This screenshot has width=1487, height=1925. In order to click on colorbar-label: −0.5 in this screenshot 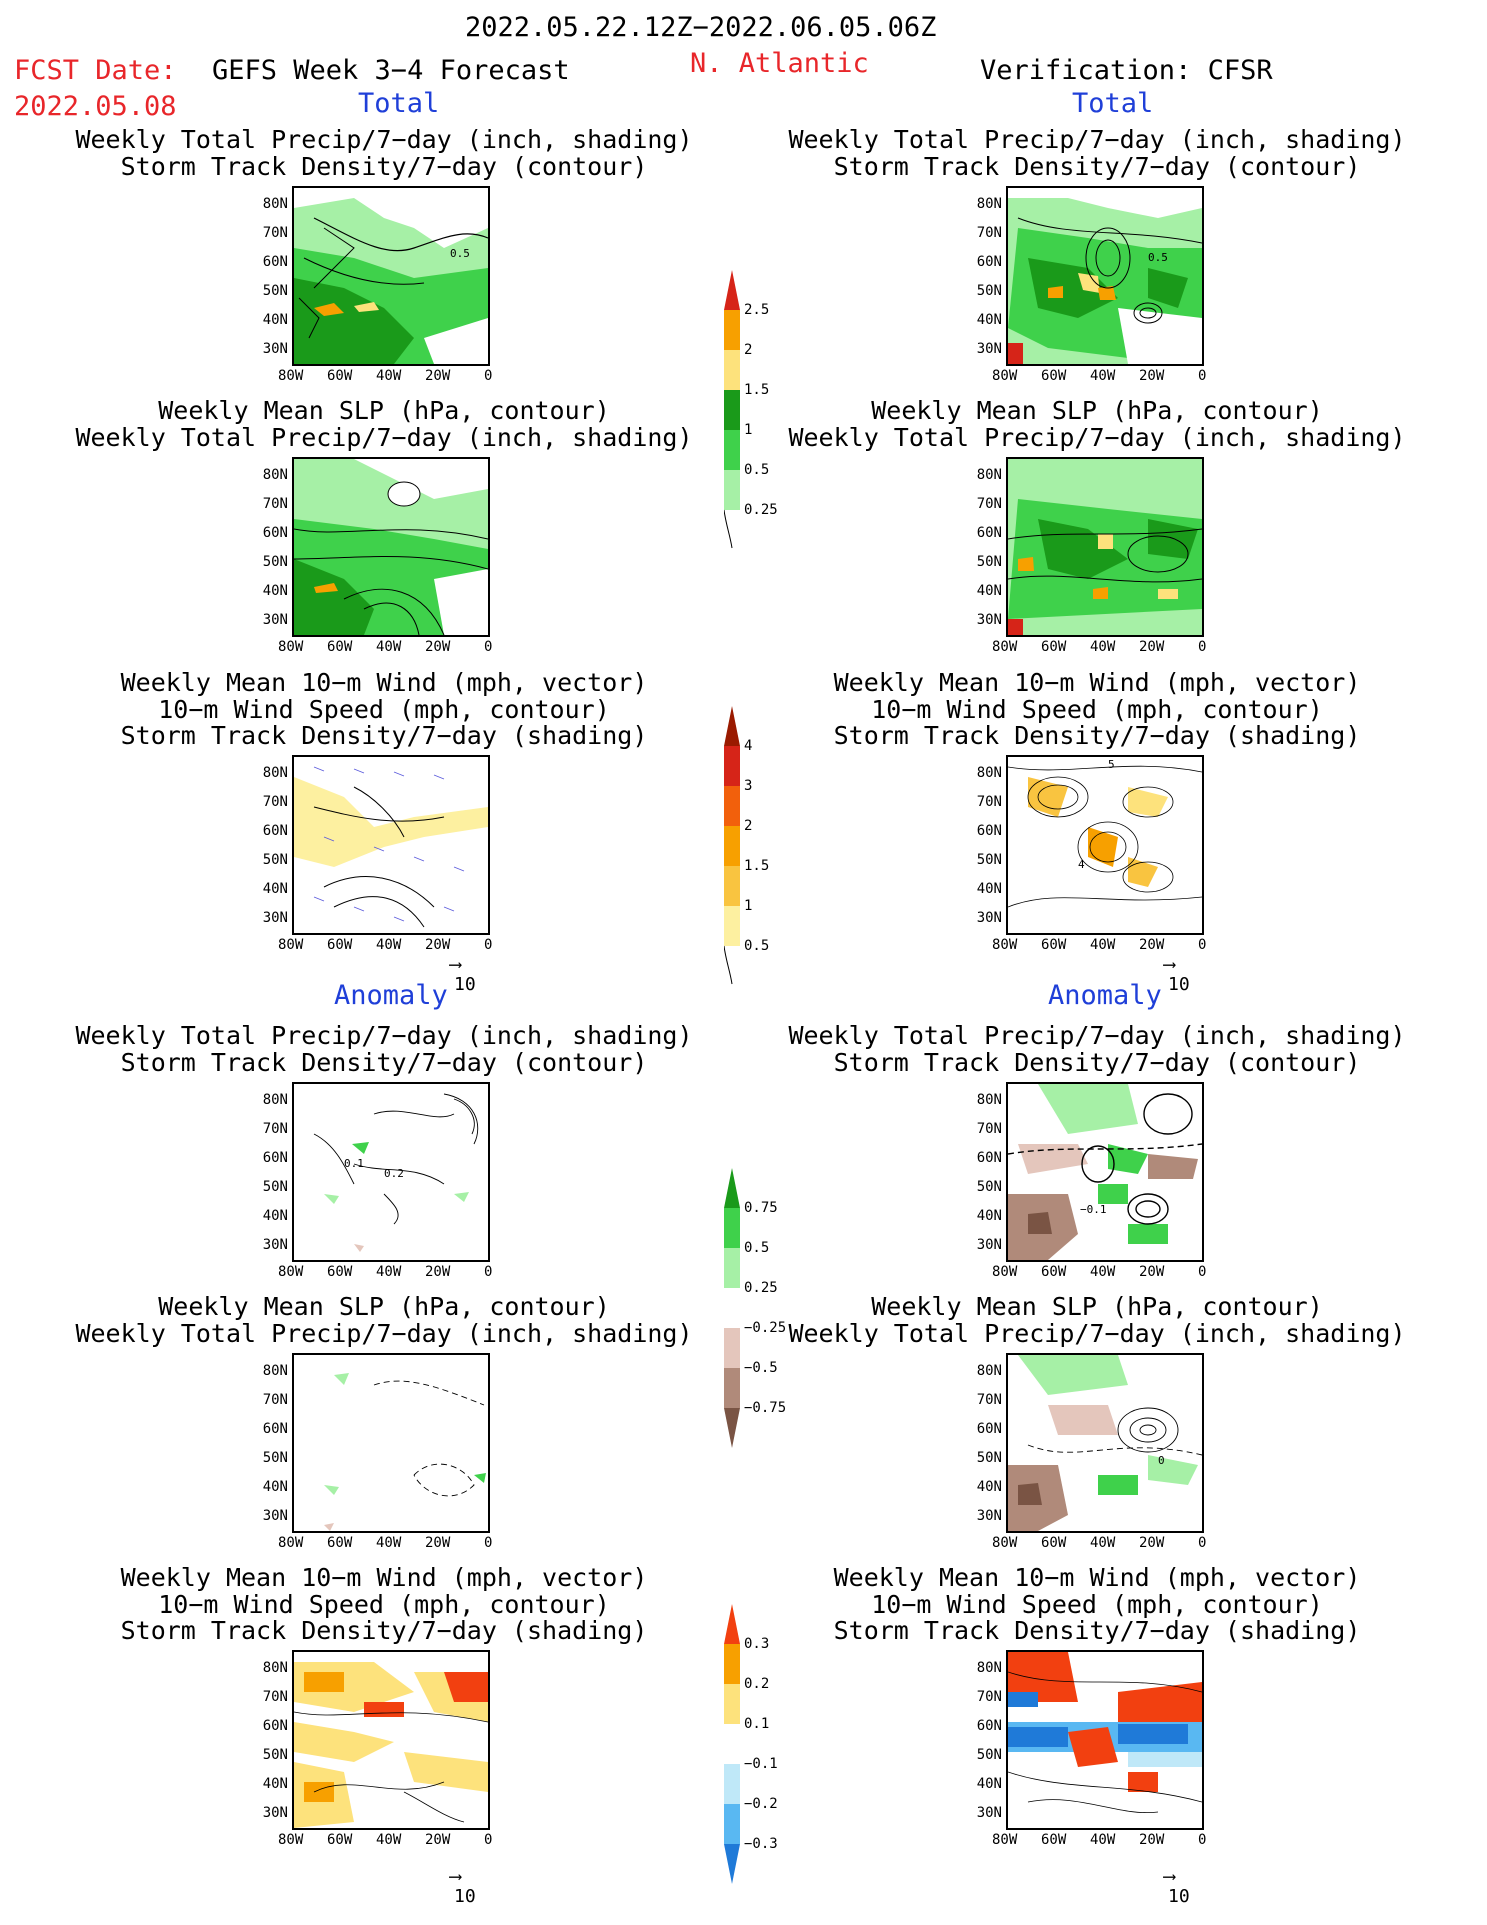, I will do `click(761, 1368)`.